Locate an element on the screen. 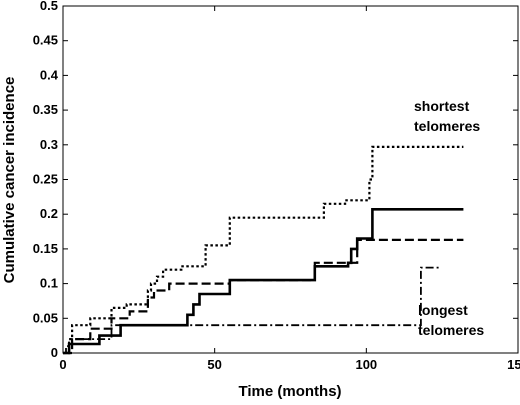 This screenshot has width=520, height=405. y-tick-label: 0.45 is located at coordinates (45, 40).